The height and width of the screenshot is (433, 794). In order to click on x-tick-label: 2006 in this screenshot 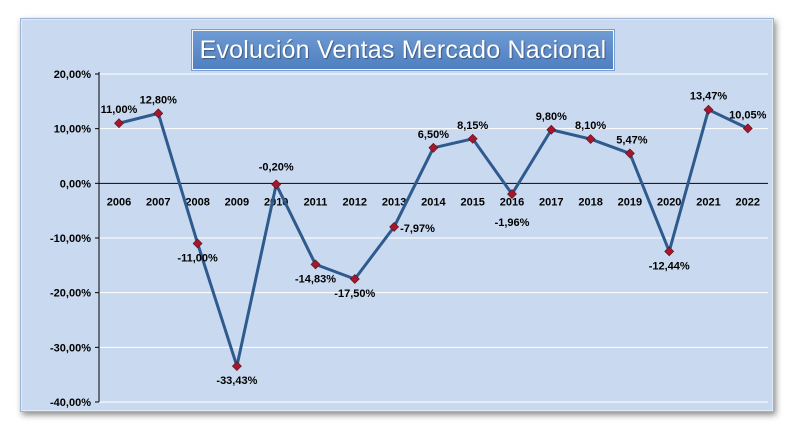, I will do `click(119, 202)`.